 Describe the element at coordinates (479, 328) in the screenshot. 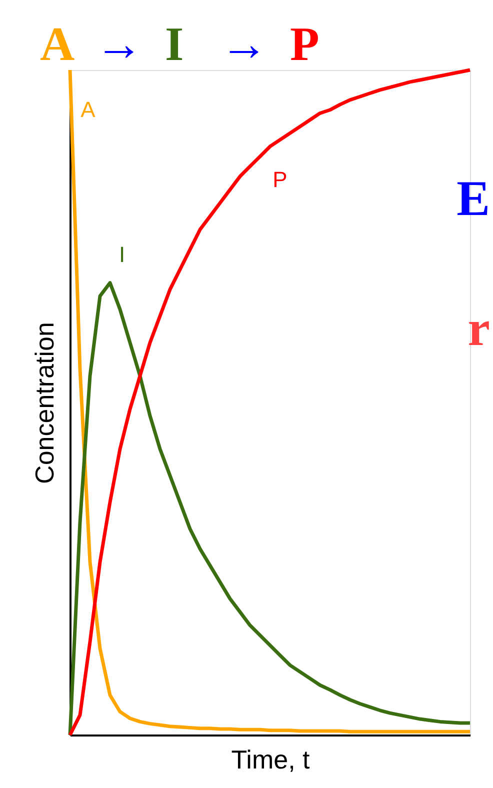

I see `annotation: r` at that location.